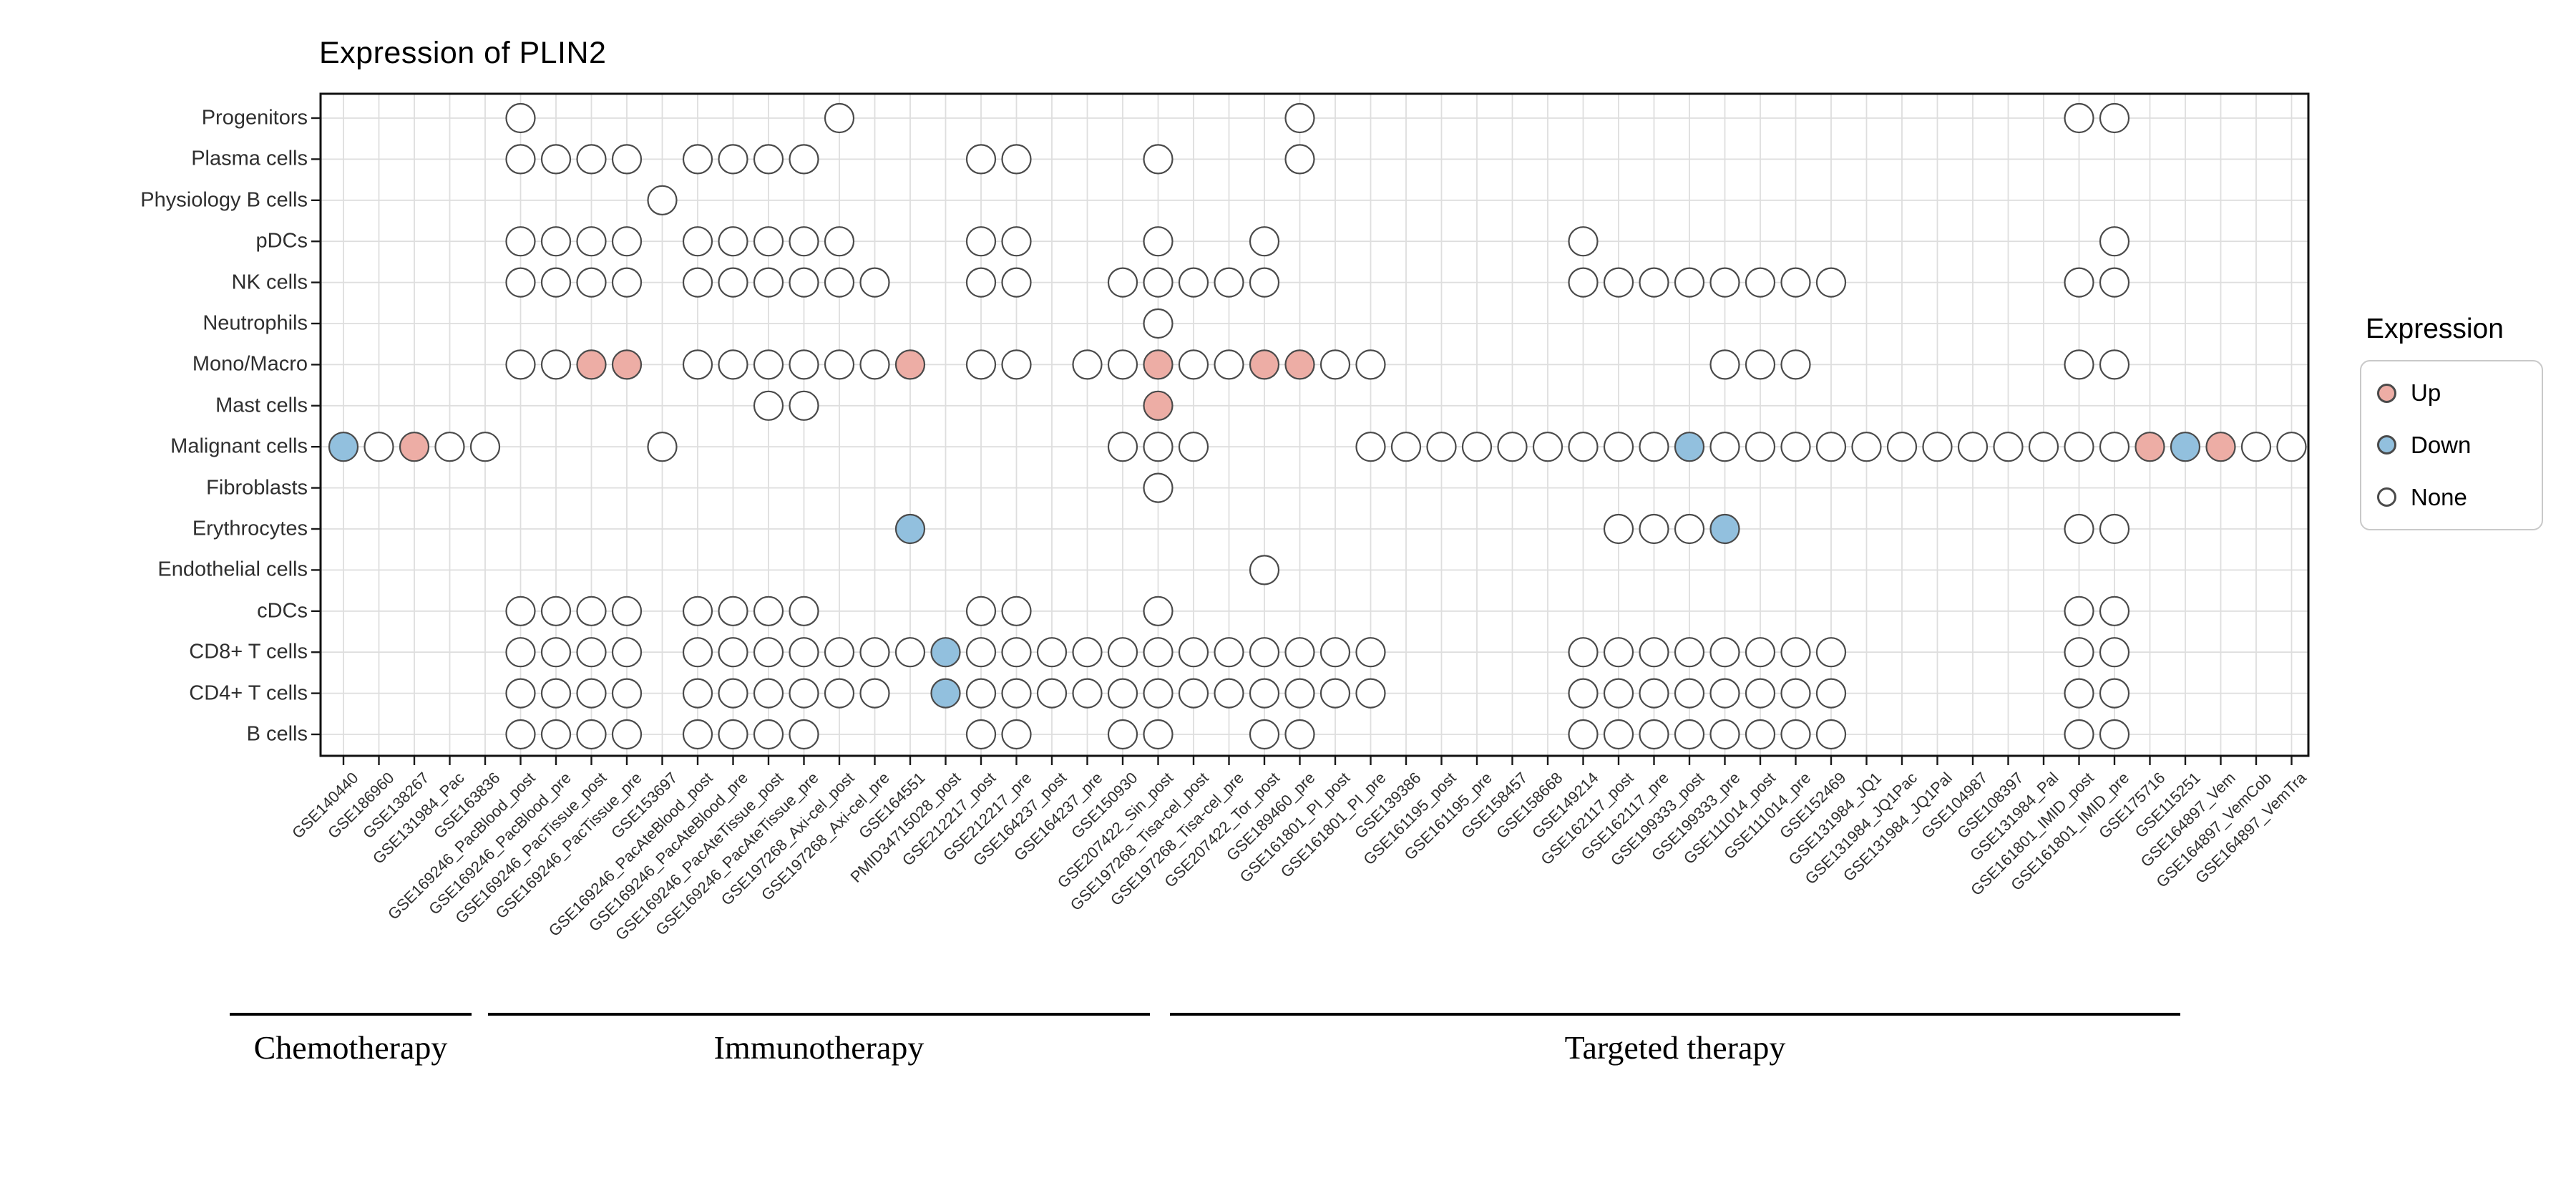 The height and width of the screenshot is (1181, 2576). Describe the element at coordinates (2386, 497) in the screenshot. I see `legend-dot-none-icon` at that location.